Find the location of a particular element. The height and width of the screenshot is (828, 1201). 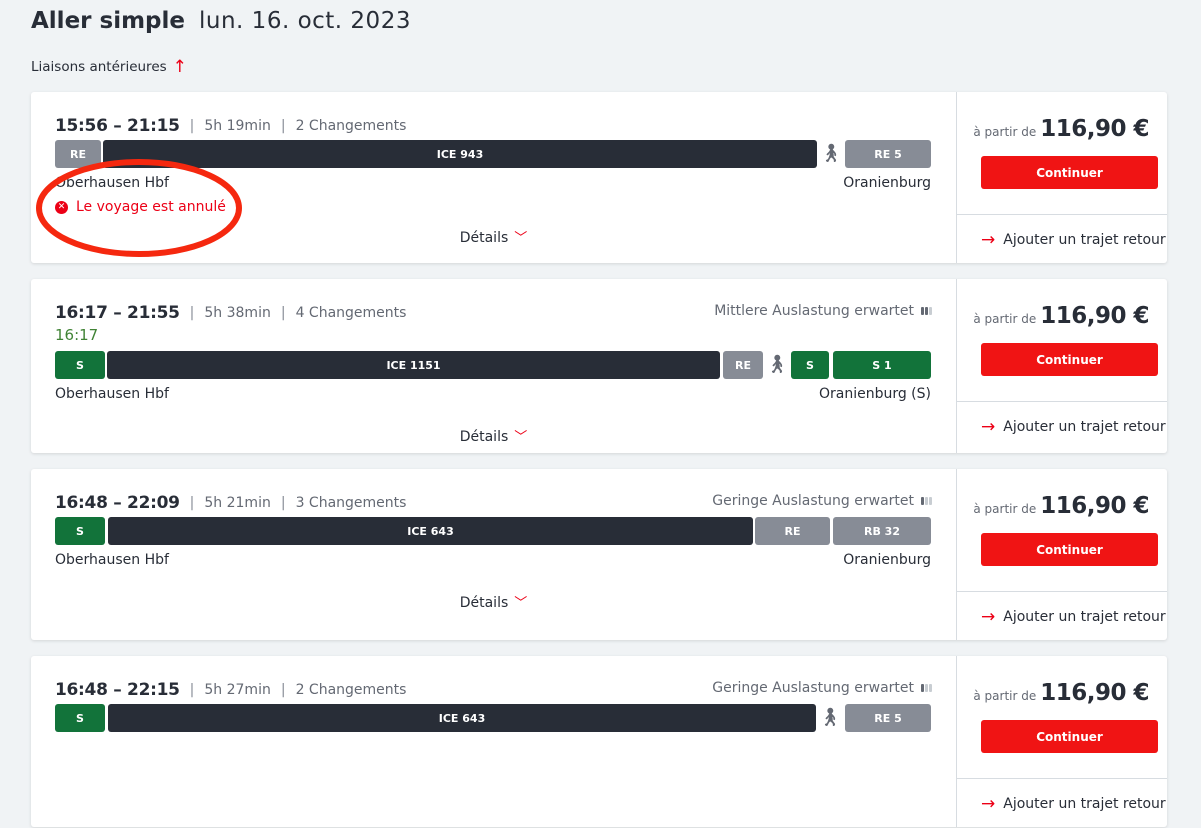

earlier-connections-link: Liaisons antérieures ↑ is located at coordinates (109, 67).